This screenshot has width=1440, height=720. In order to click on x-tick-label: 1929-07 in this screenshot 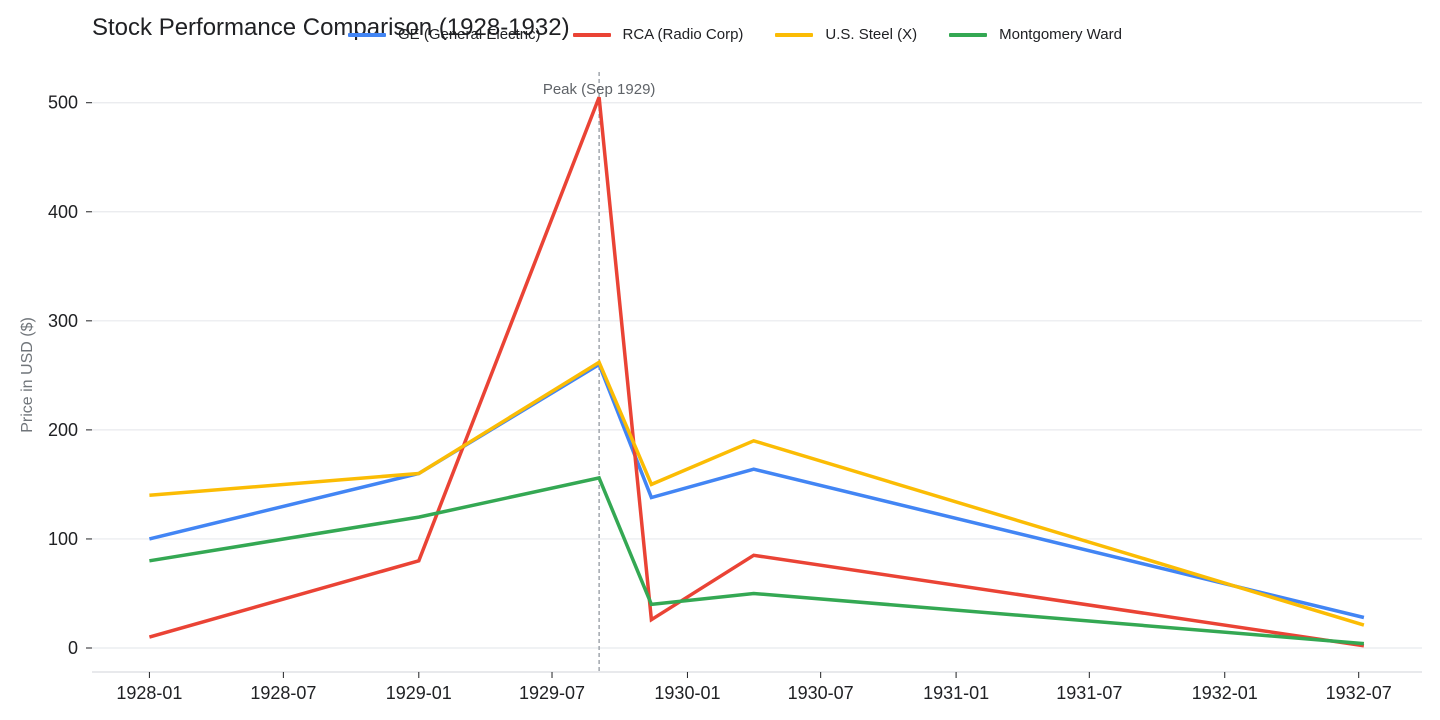, I will do `click(552, 693)`.